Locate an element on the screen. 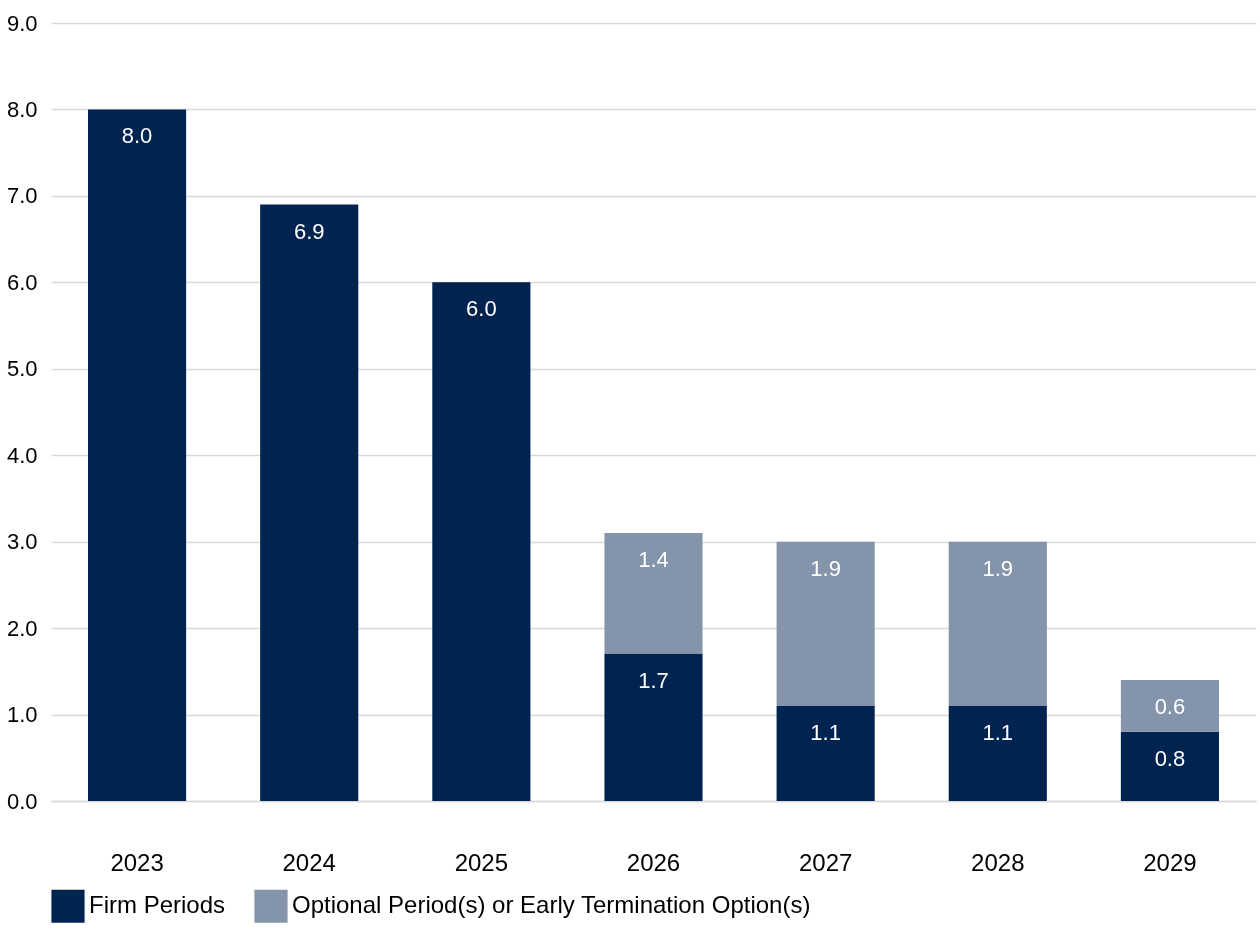  data-label: 0.6 is located at coordinates (1170, 706).